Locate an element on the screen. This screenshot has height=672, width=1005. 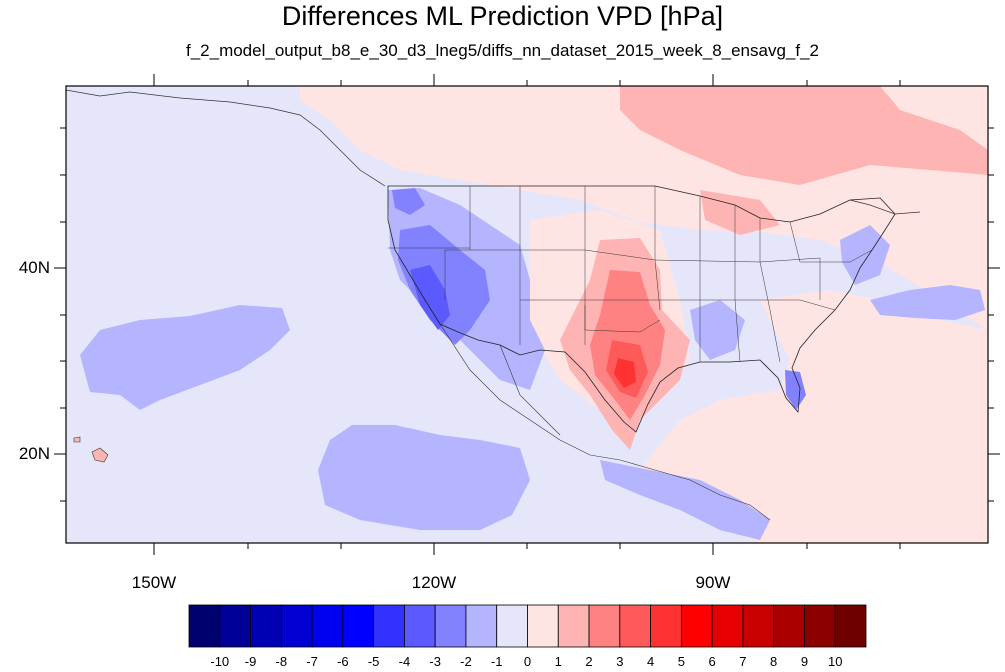
lat-label-40n: 40N is located at coordinates (34, 267).